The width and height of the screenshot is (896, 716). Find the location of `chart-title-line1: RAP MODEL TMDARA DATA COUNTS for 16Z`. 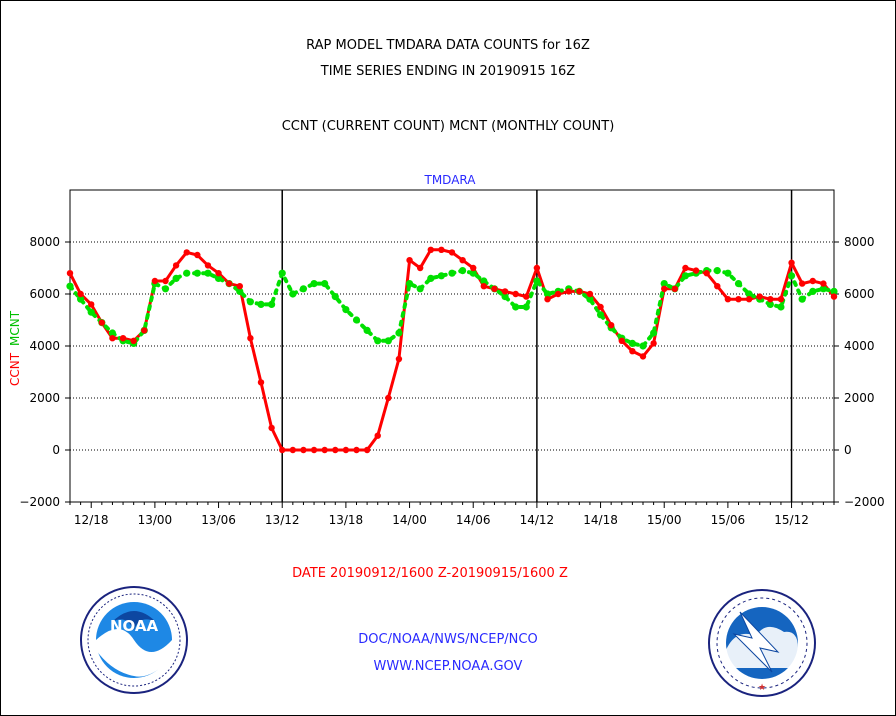

chart-title-line1: RAP MODEL TMDARA DATA COUNTS for 16Z is located at coordinates (448, 45).